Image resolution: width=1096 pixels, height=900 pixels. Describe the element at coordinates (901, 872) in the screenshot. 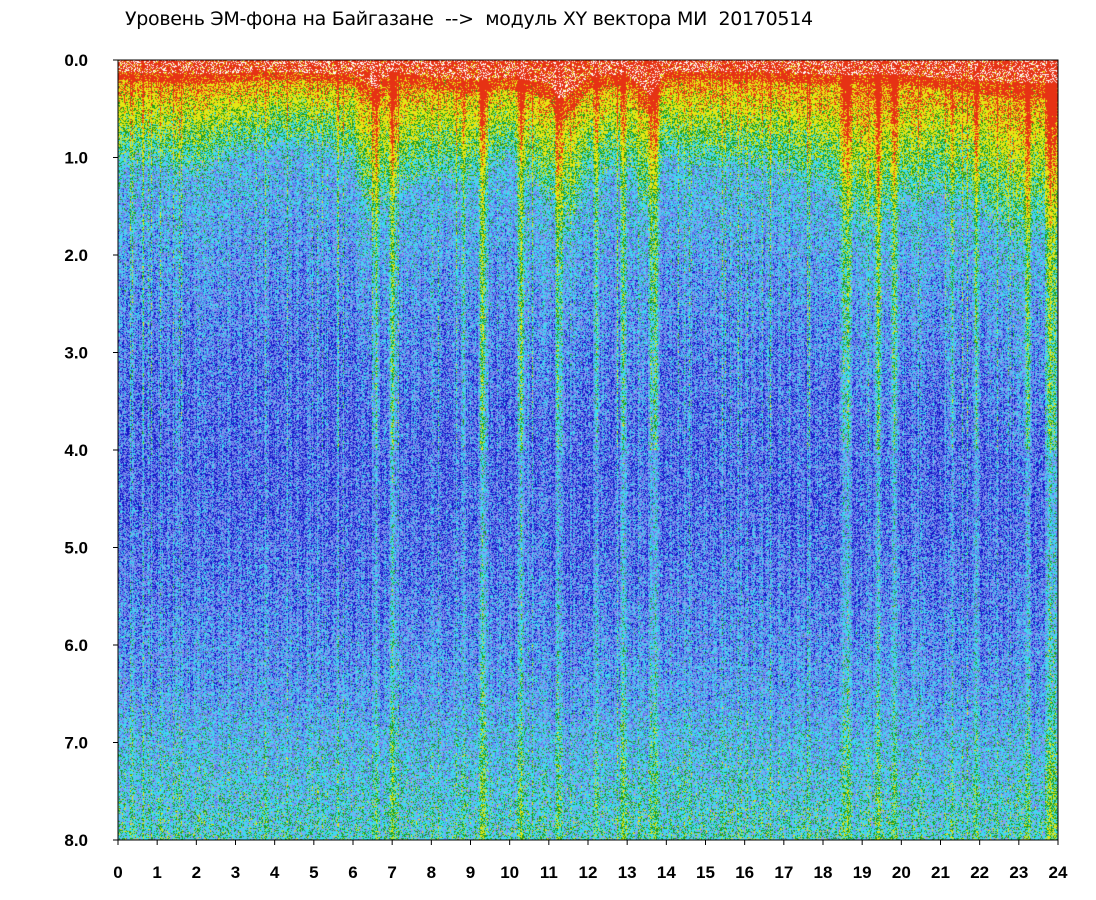

I see `x-tick-label: 20` at that location.